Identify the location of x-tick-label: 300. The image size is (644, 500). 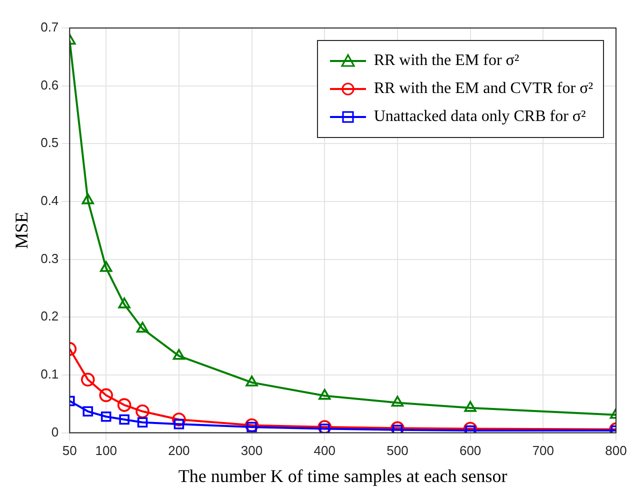
(251, 450).